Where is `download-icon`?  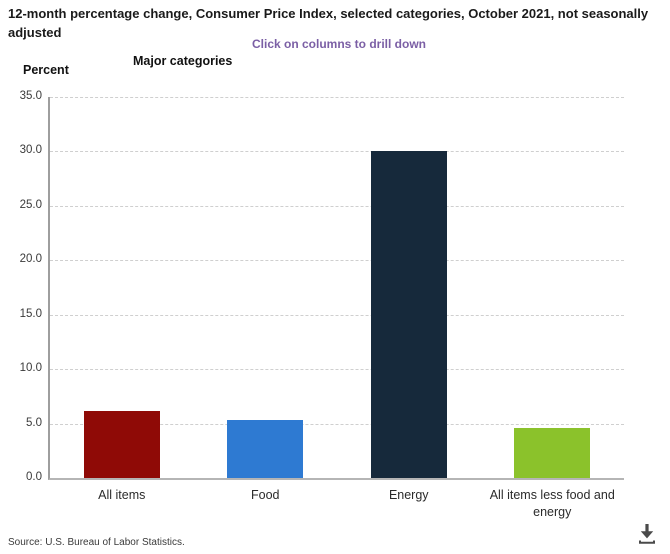 download-icon is located at coordinates (647, 533).